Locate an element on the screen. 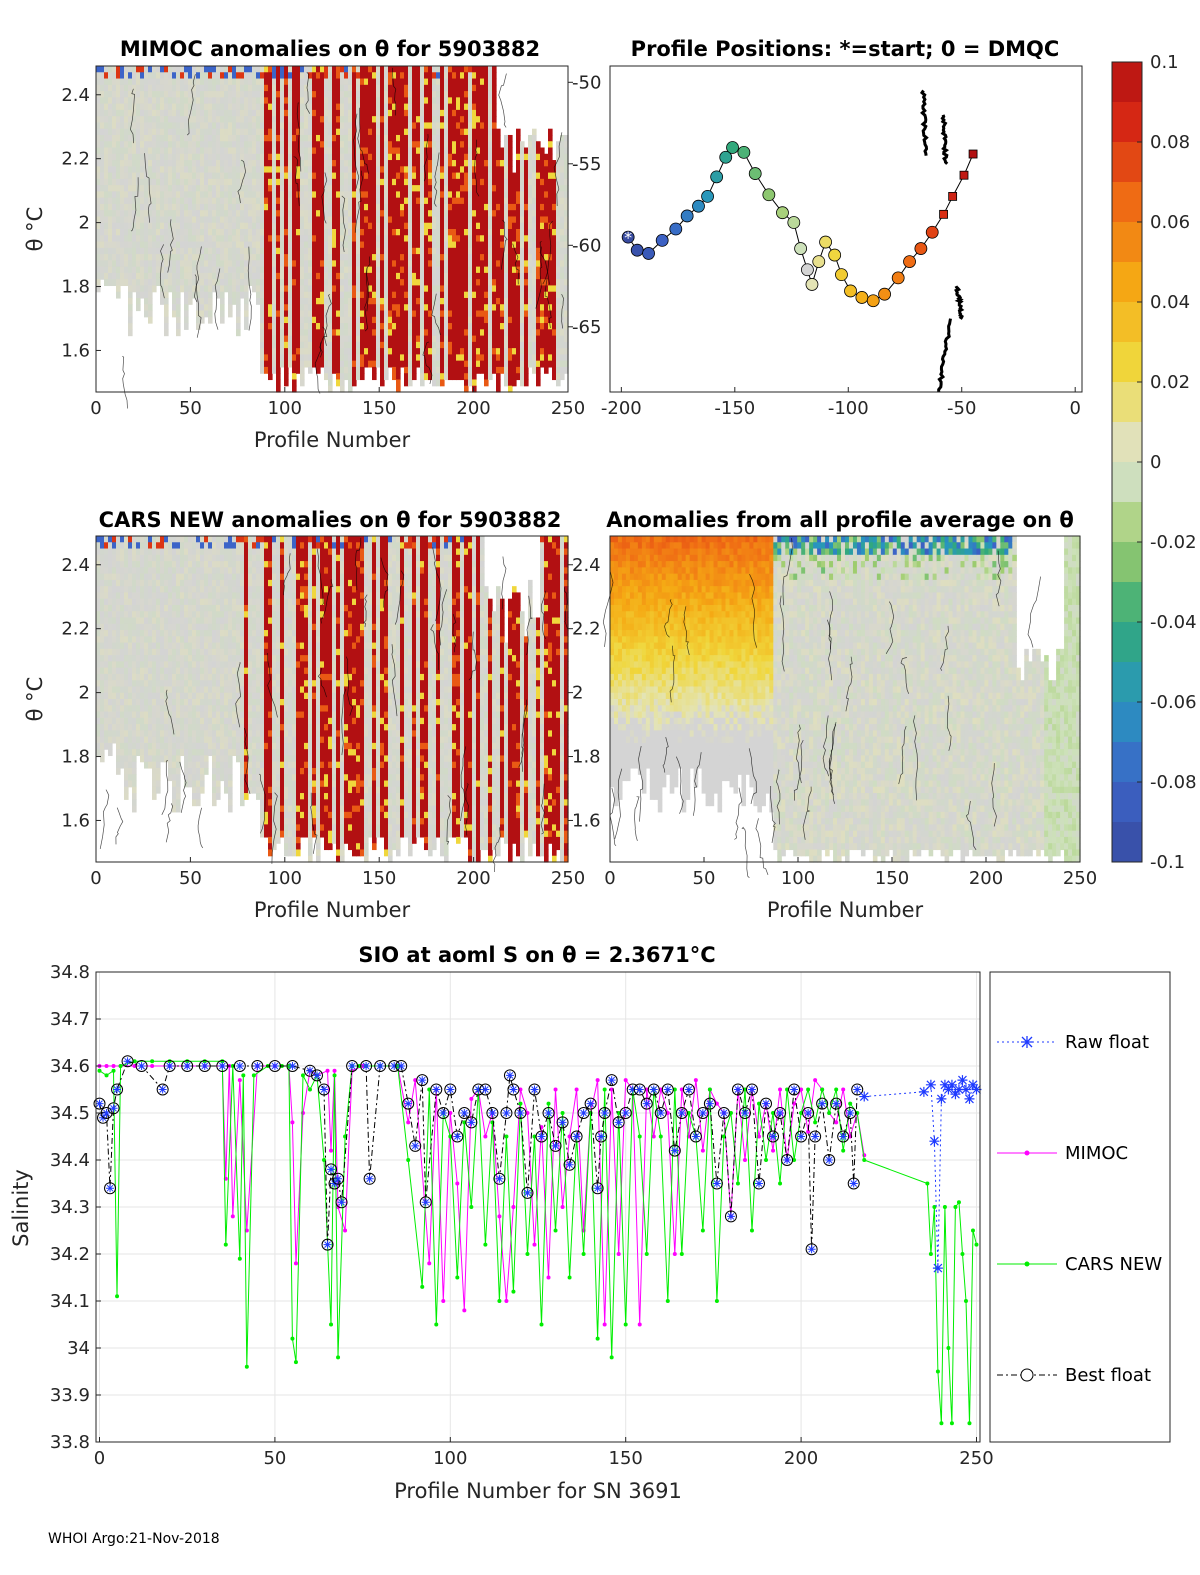  best-float-line is located at coordinates (478, 1155).